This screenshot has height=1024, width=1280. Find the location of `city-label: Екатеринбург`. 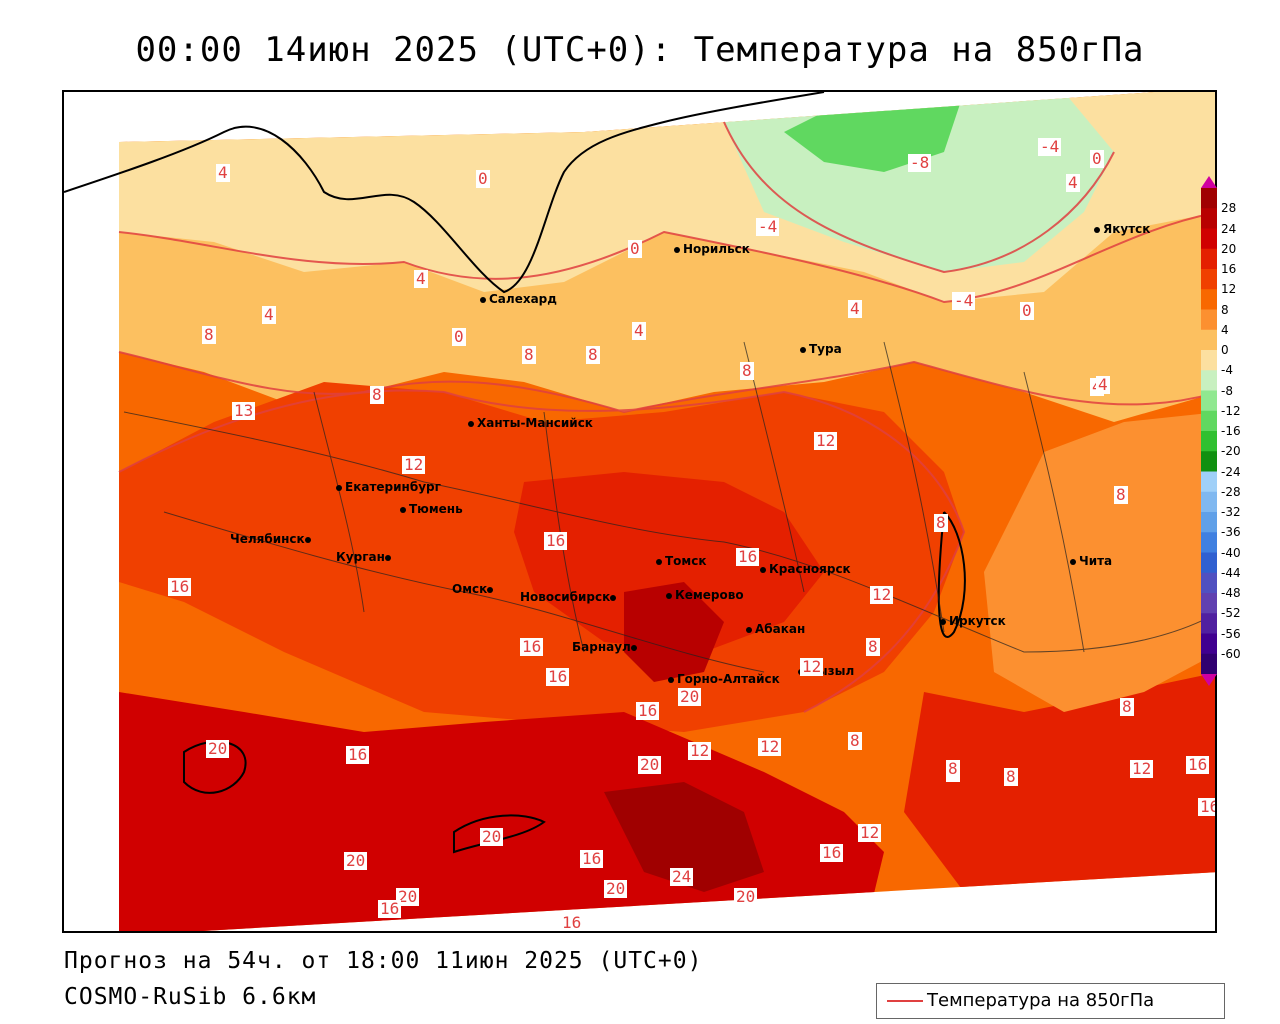

city-label: Екатеринбург is located at coordinates (393, 487).